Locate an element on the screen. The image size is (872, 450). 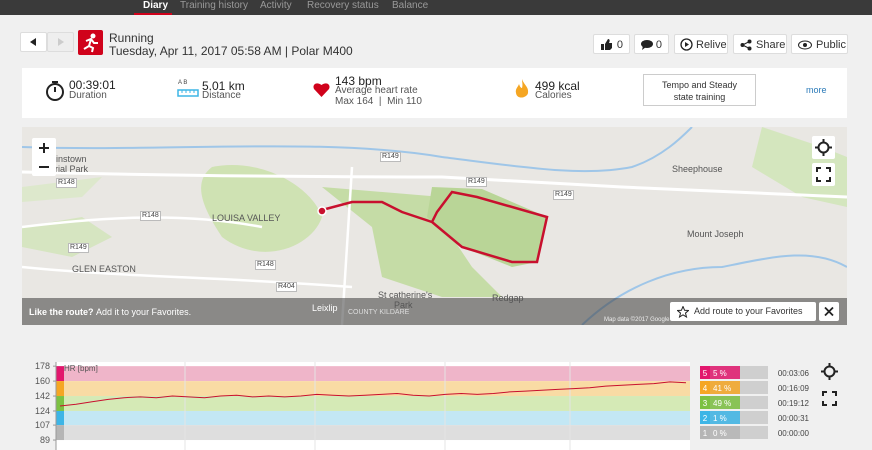
hr-min: Min 110 is located at coordinates (404, 101).